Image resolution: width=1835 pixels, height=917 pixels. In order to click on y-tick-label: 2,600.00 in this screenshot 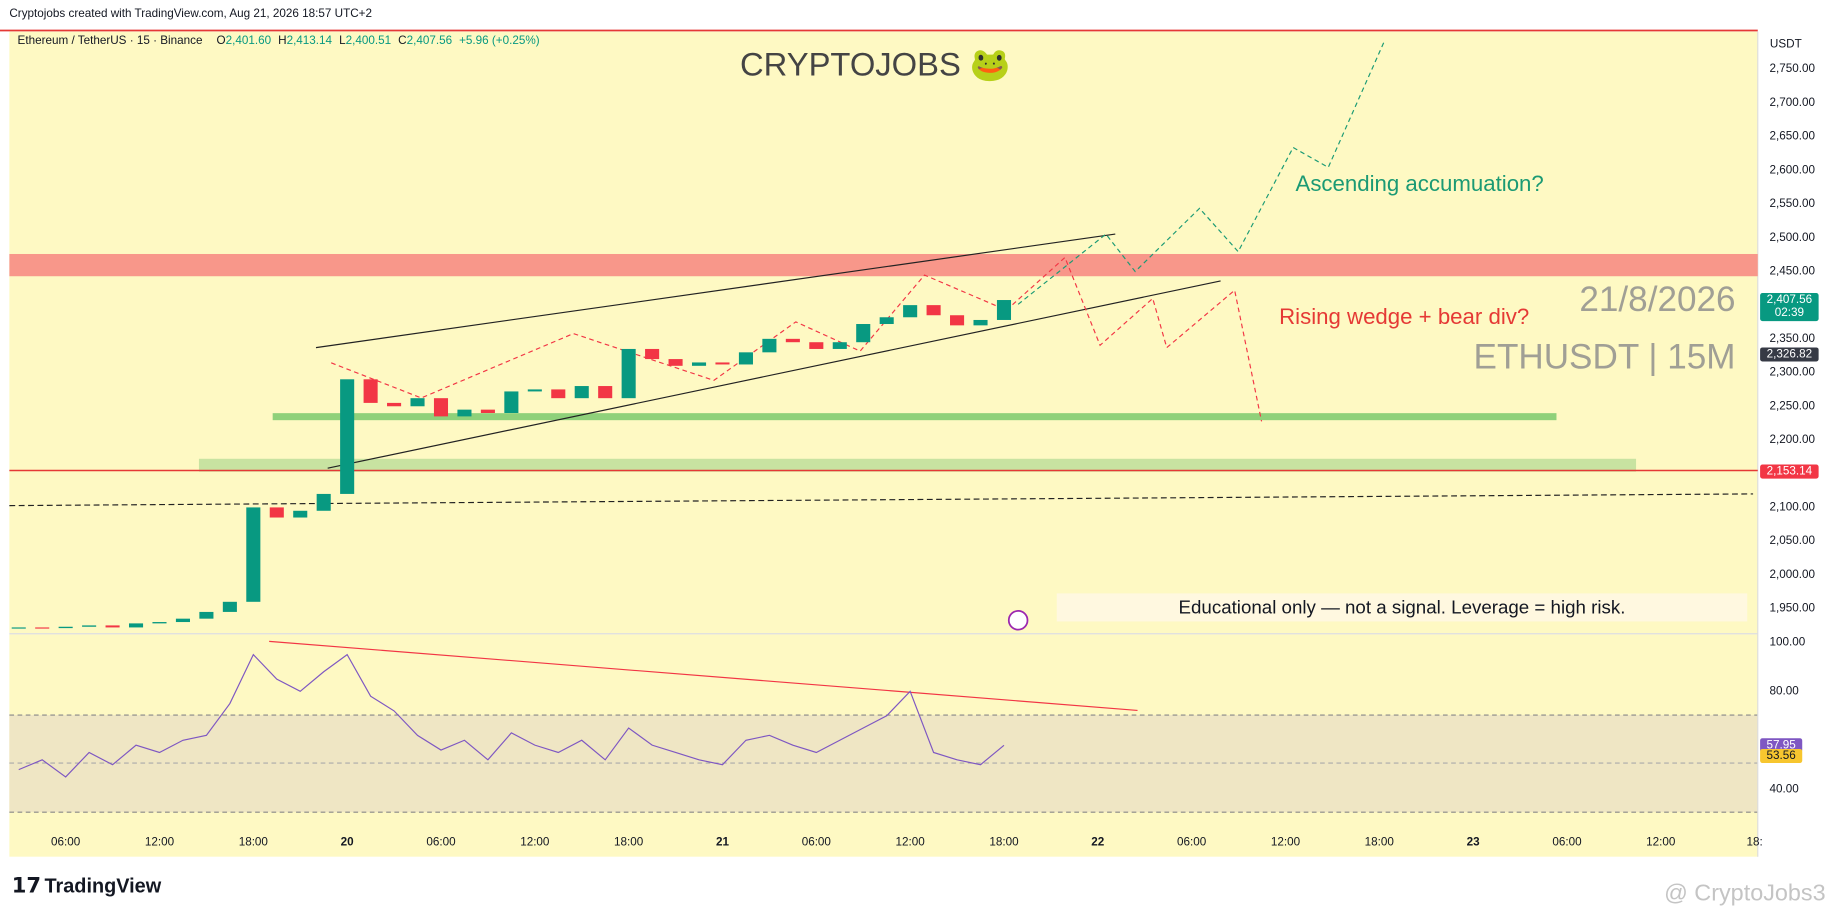, I will do `click(1792, 169)`.